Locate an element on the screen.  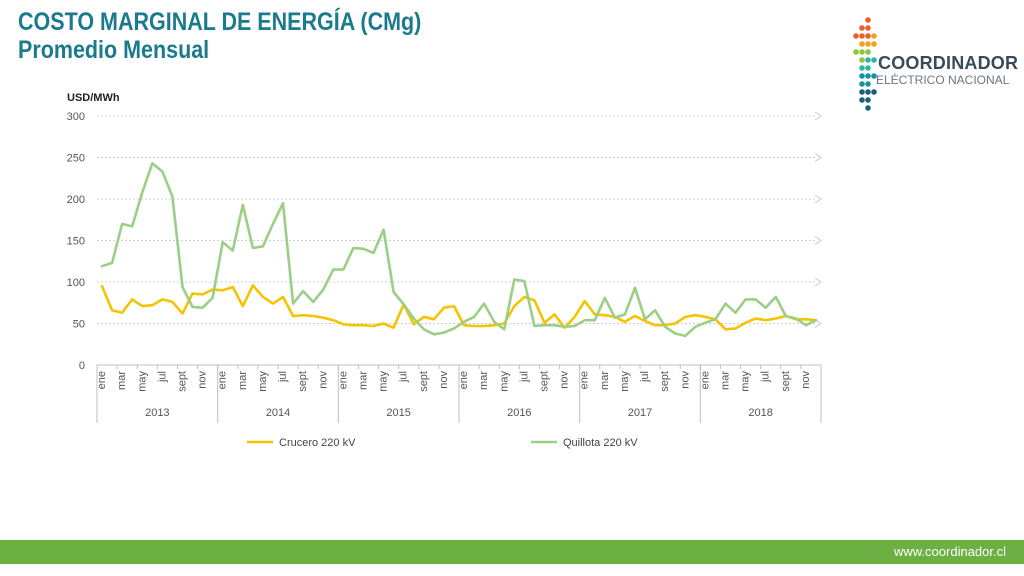
x-tick-label-year: 2017 is located at coordinates (640, 413).